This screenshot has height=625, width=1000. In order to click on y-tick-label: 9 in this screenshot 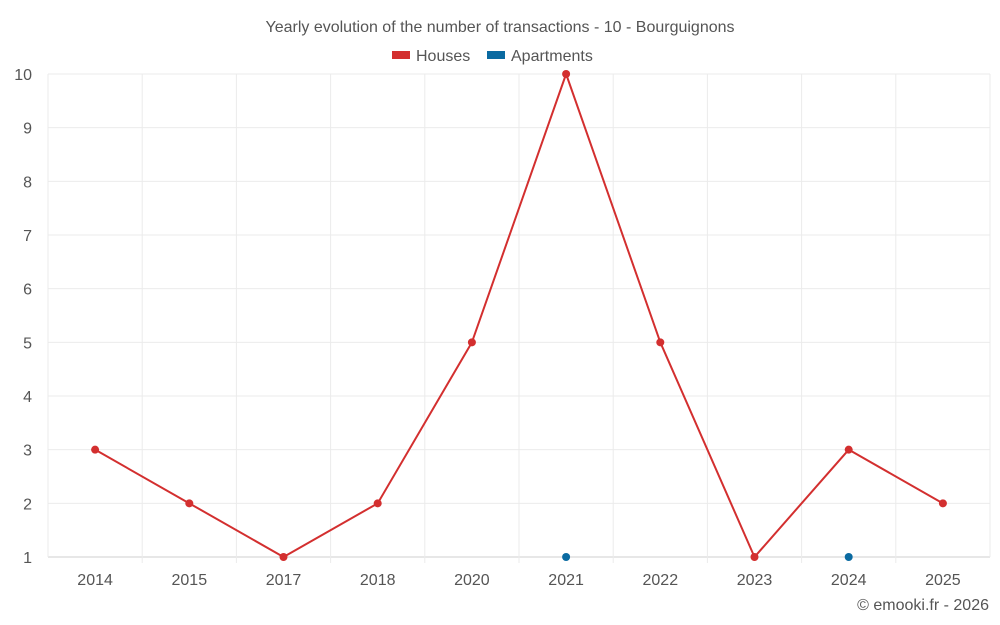, I will do `click(27, 129)`.